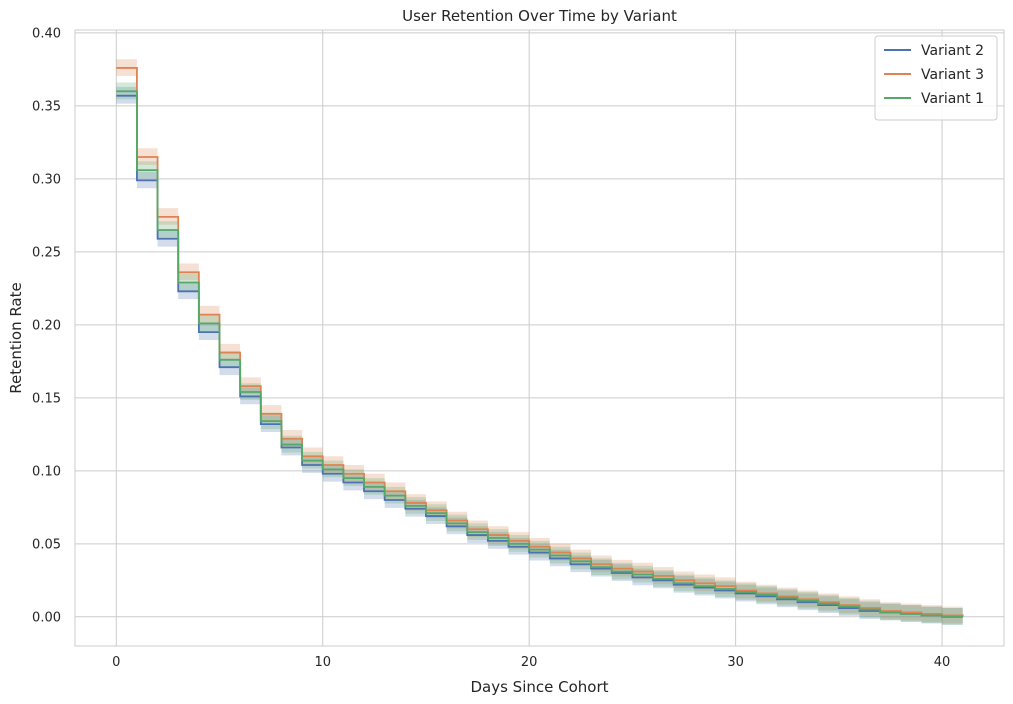 The image size is (1013, 704). Describe the element at coordinates (16, 338) in the screenshot. I see `y-axis-label: Retention Rate` at that location.